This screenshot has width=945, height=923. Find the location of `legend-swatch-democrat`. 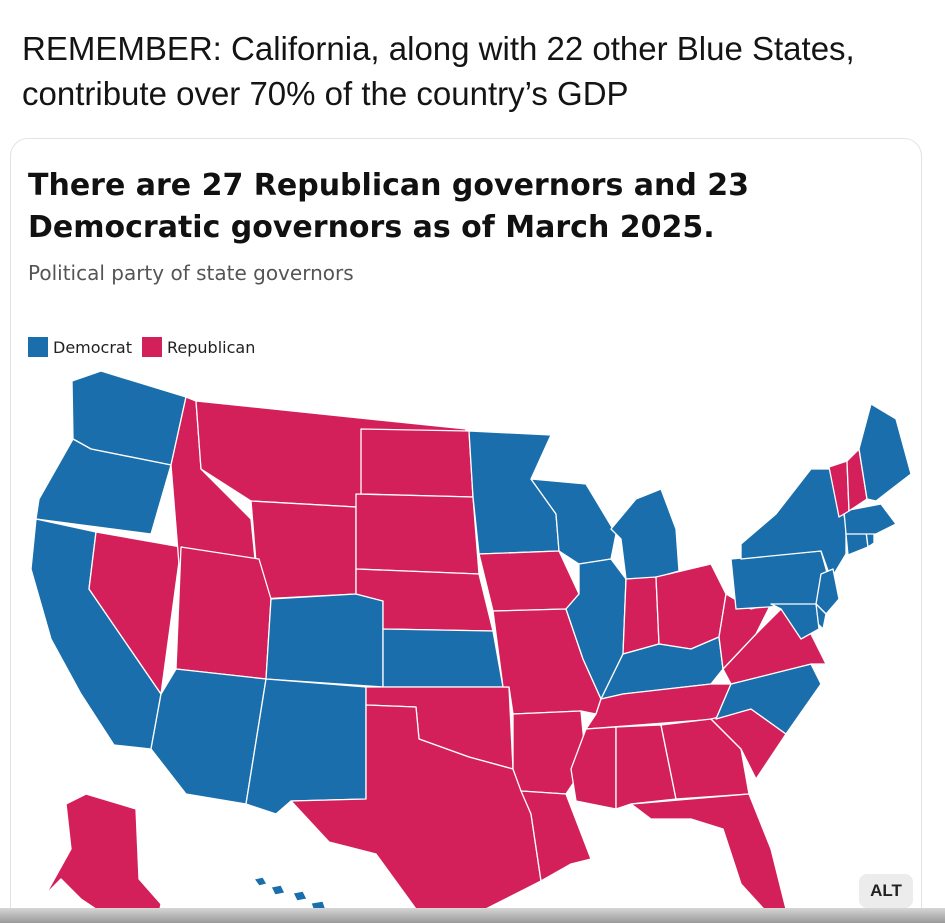

legend-swatch-democrat is located at coordinates (38, 347).